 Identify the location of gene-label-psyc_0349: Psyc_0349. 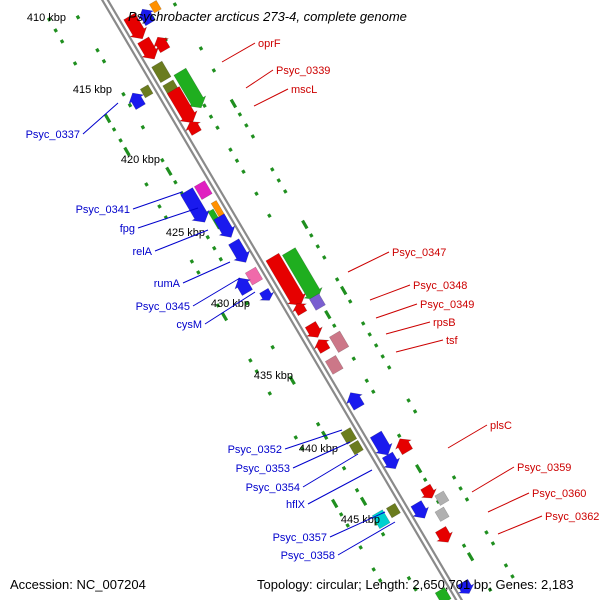
(447, 305).